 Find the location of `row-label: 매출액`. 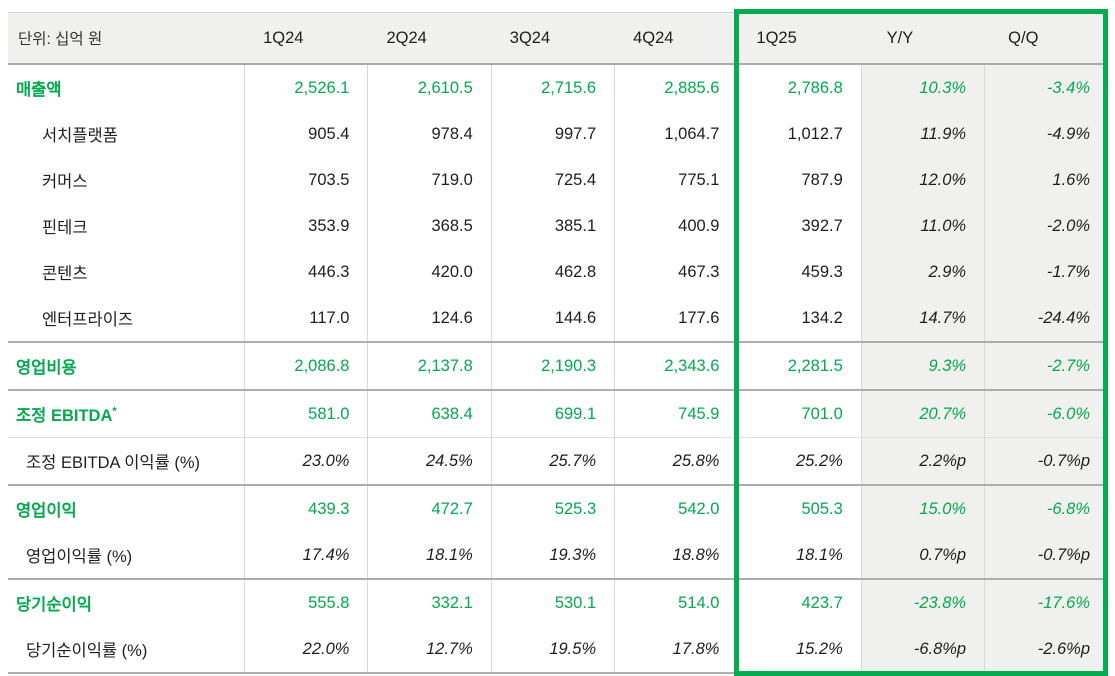

row-label: 매출액 is located at coordinates (126, 87).